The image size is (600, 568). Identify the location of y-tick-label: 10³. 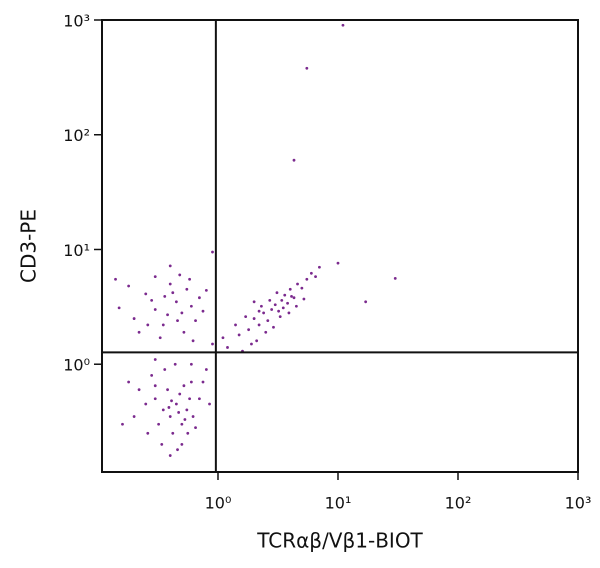
(76, 21).